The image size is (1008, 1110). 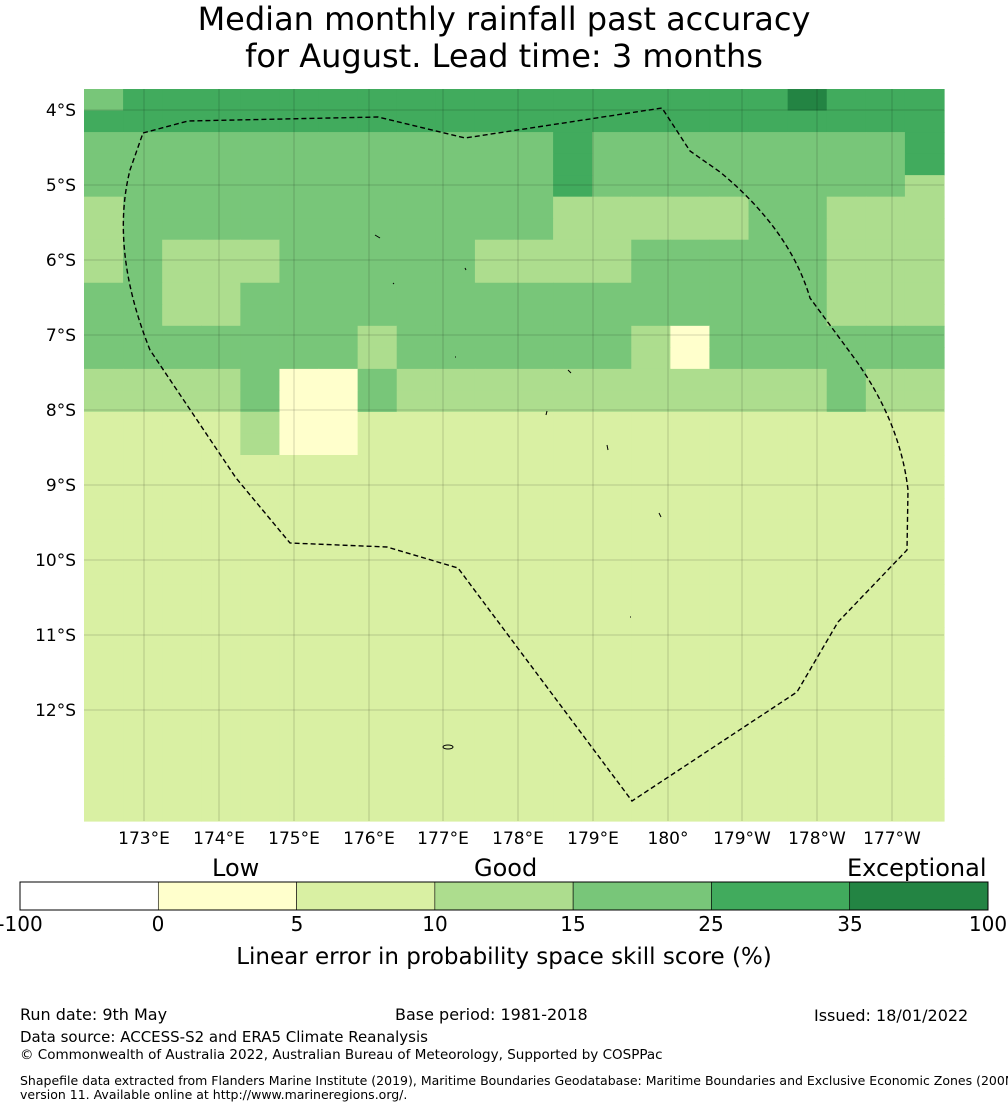 What do you see at coordinates (504, 19) in the screenshot?
I see `map-title-line-1: Median monthly rainfall past accuracy` at bounding box center [504, 19].